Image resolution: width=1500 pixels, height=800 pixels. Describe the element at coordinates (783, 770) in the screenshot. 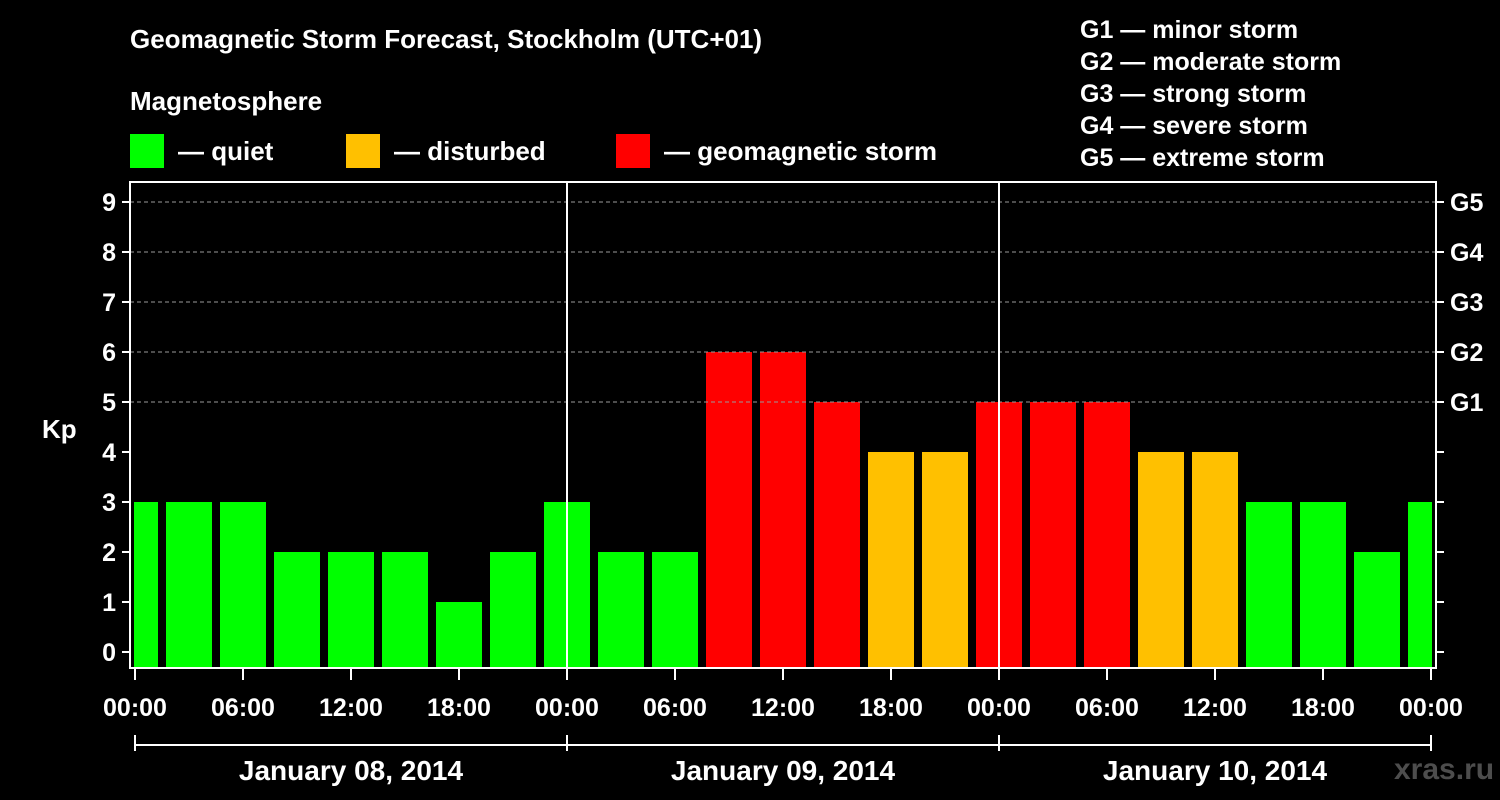

I see `date-label-1: January 09, 2014` at that location.